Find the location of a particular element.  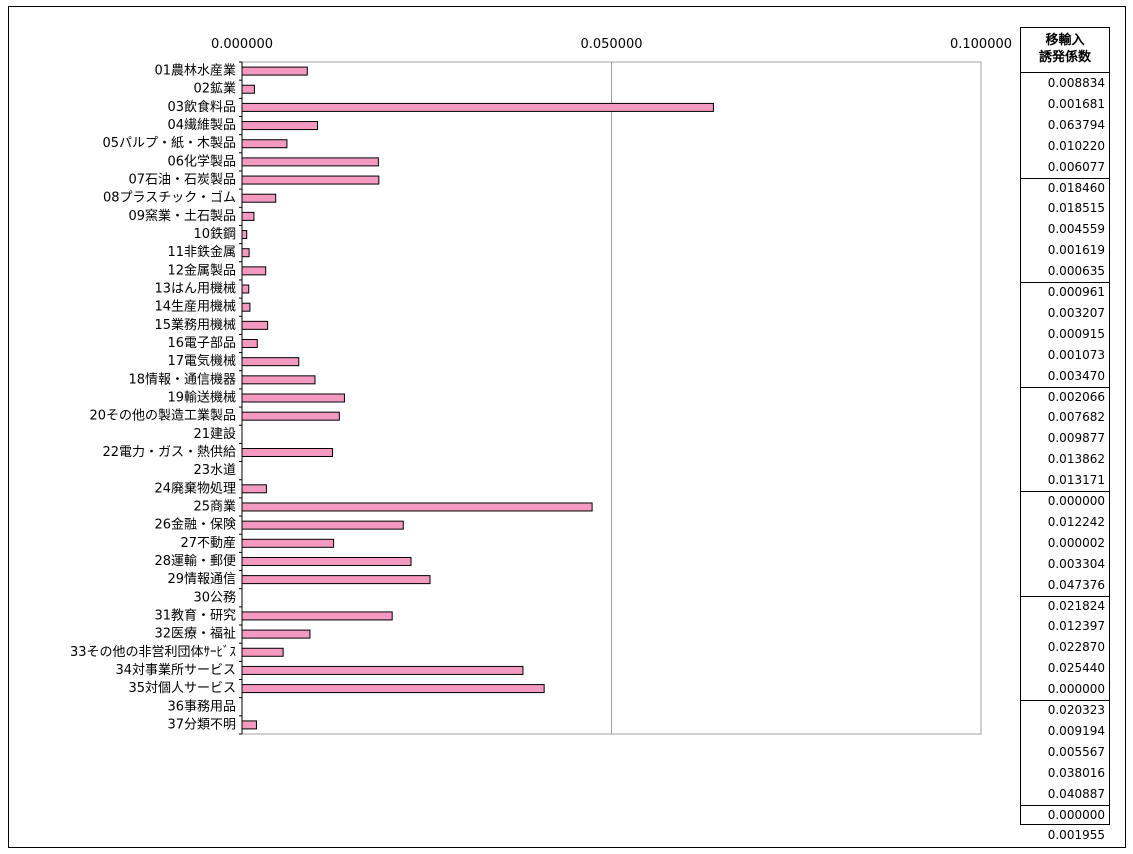

table-value: 0.018460 is located at coordinates (1076, 187).